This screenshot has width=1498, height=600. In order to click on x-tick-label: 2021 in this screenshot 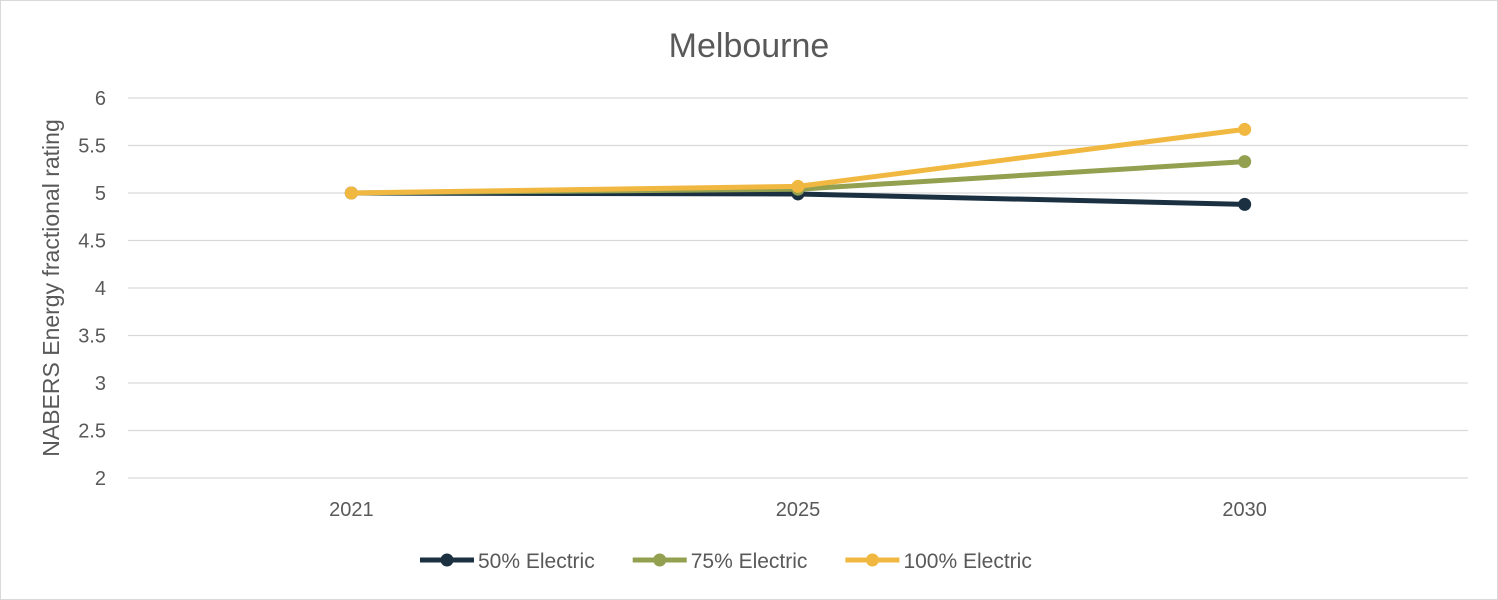, I will do `click(351, 510)`.